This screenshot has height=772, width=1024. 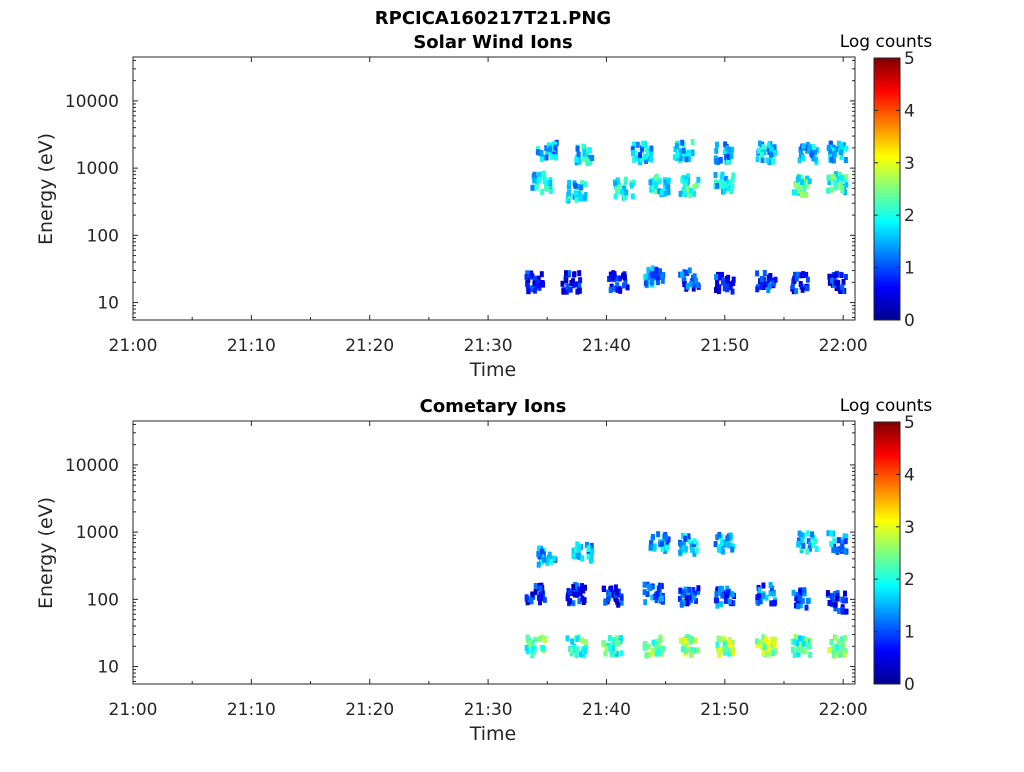 I want to click on colorbar-tick-label: 5, so click(x=909, y=423).